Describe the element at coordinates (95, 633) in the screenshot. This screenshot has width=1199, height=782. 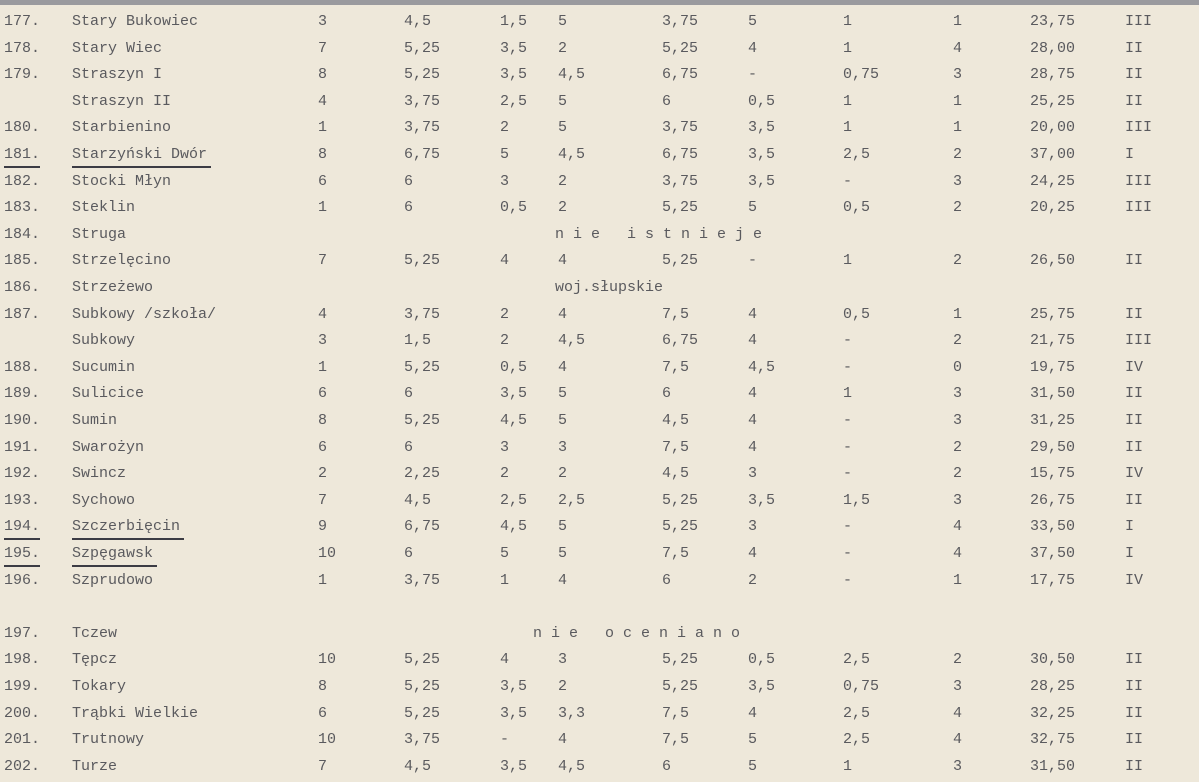
I see `place-name: Tczew` at that location.